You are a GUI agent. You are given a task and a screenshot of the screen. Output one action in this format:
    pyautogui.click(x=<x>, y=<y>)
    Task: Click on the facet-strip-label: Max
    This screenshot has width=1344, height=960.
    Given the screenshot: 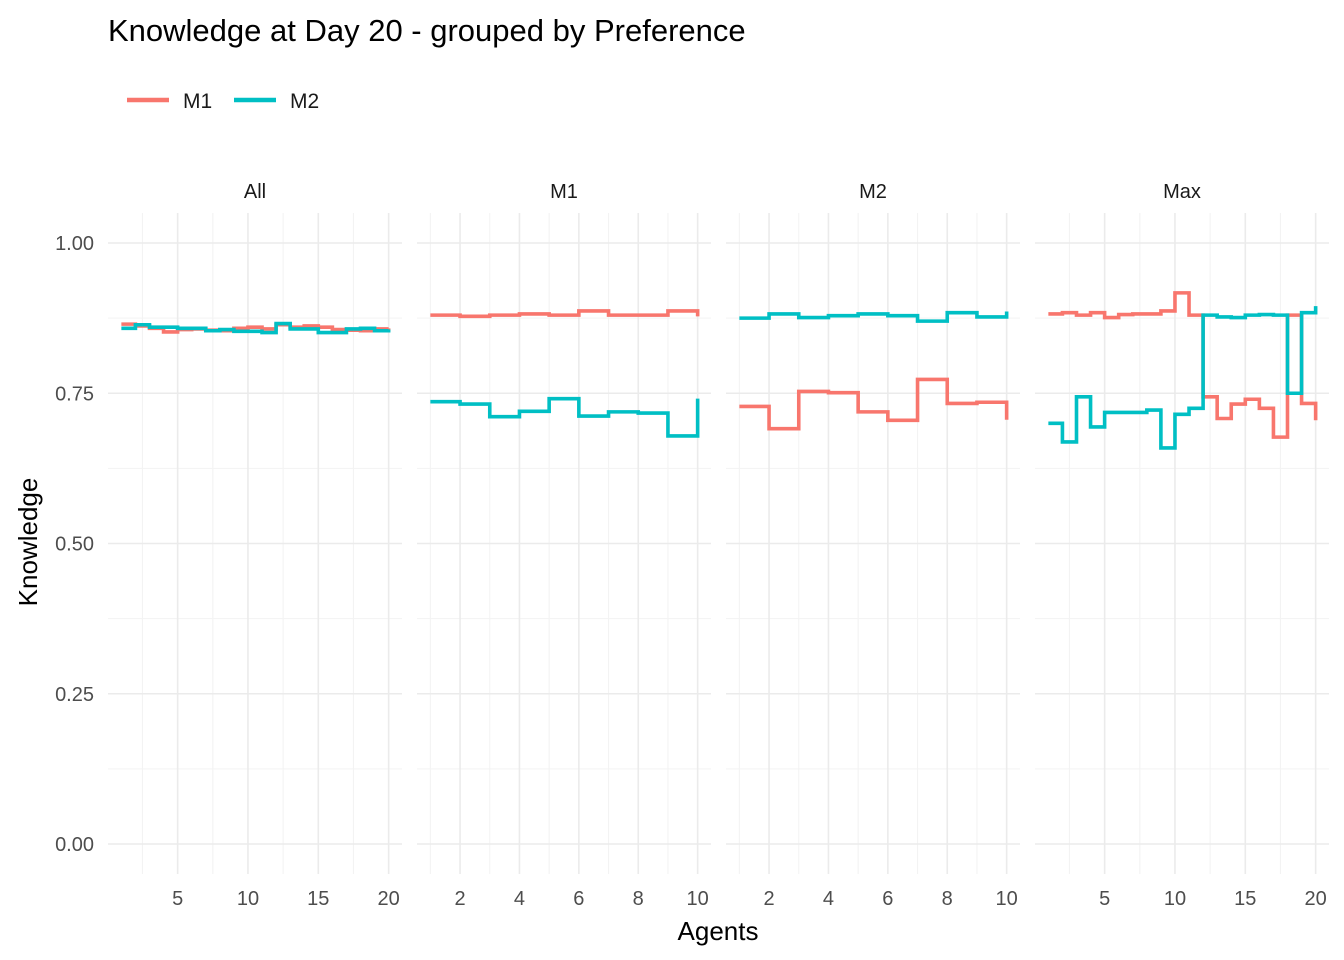 What is the action you would take?
    pyautogui.click(x=1182, y=192)
    